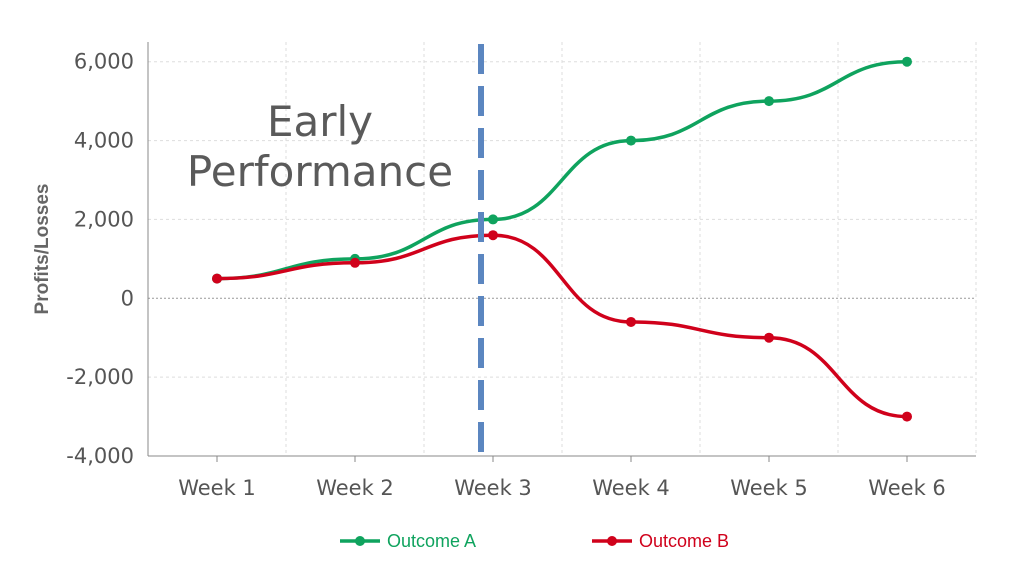 The width and height of the screenshot is (1019, 582). I want to click on y-tick-label: 4,000, so click(104, 141).